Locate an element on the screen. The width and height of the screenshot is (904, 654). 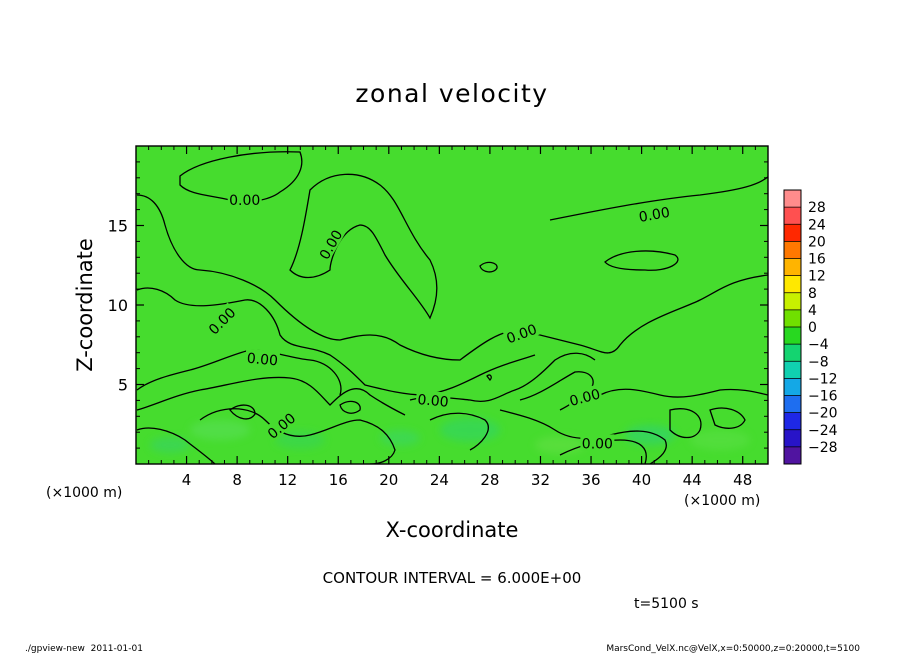
colorbar-level-label: 20 is located at coordinates (817, 242).